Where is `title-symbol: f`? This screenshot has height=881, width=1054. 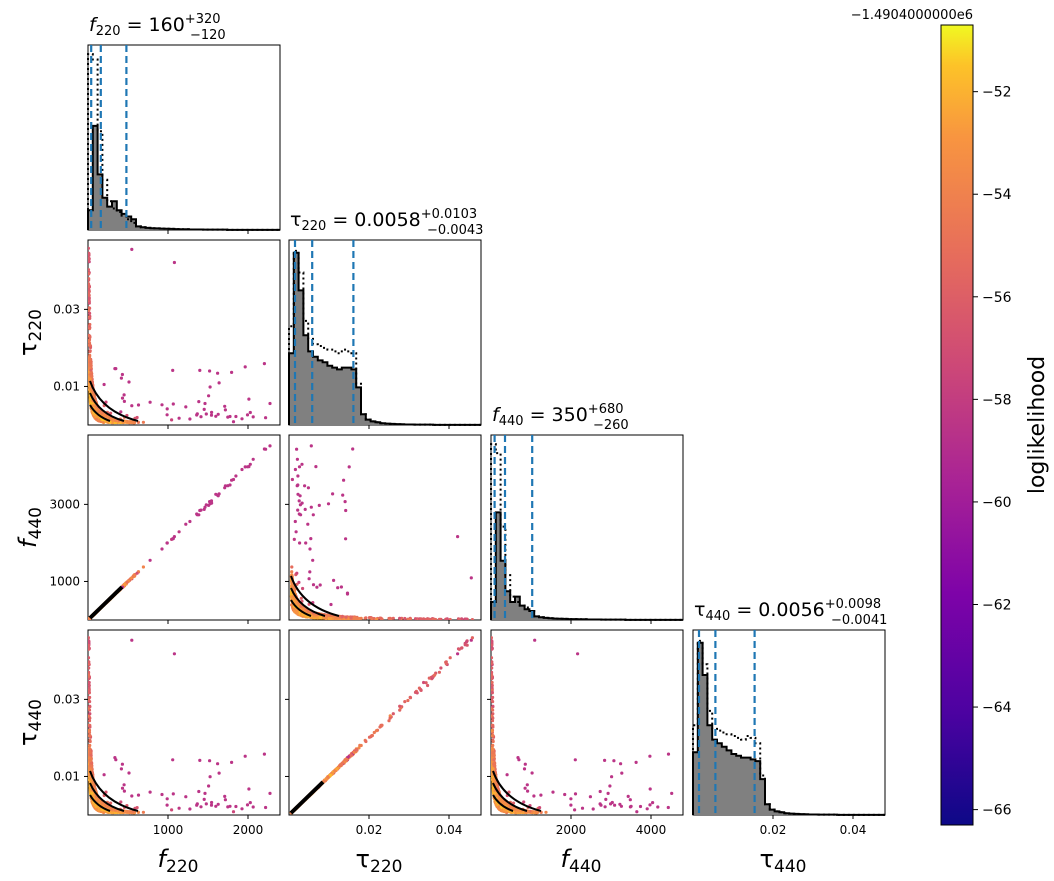 title-symbol: f is located at coordinates (497, 415).